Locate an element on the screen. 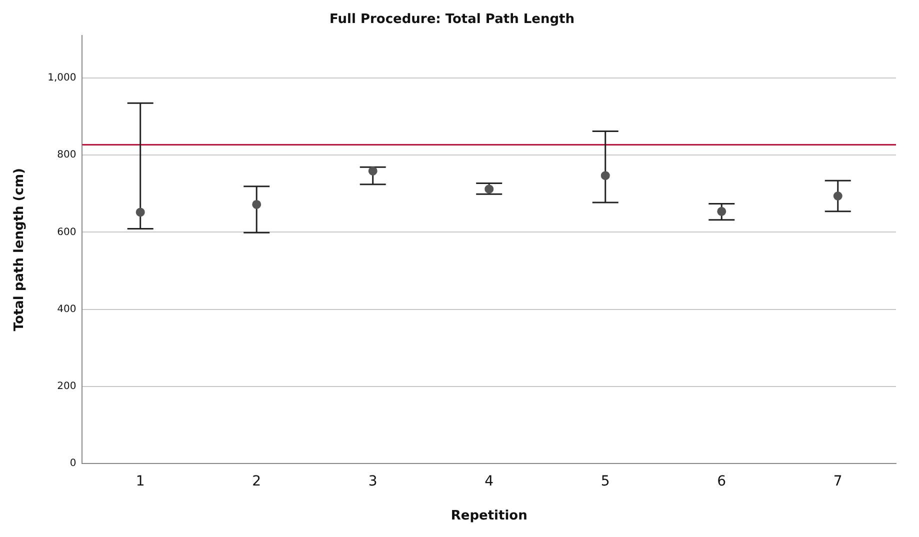 The image size is (919, 537). chart-title: Full Procedure: Total Path Length is located at coordinates (452, 20).